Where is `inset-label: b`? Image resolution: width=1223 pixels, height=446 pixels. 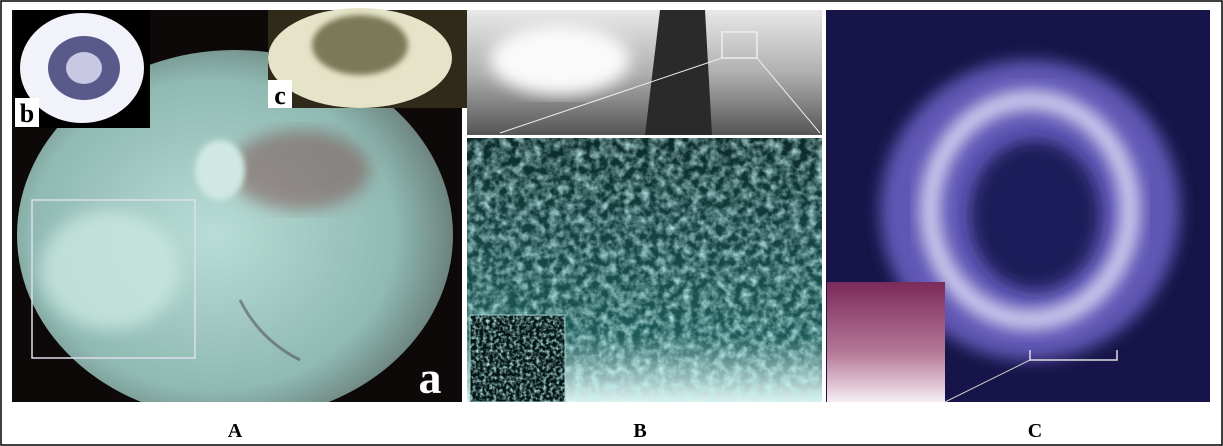
inset-label: b is located at coordinates (27, 113).